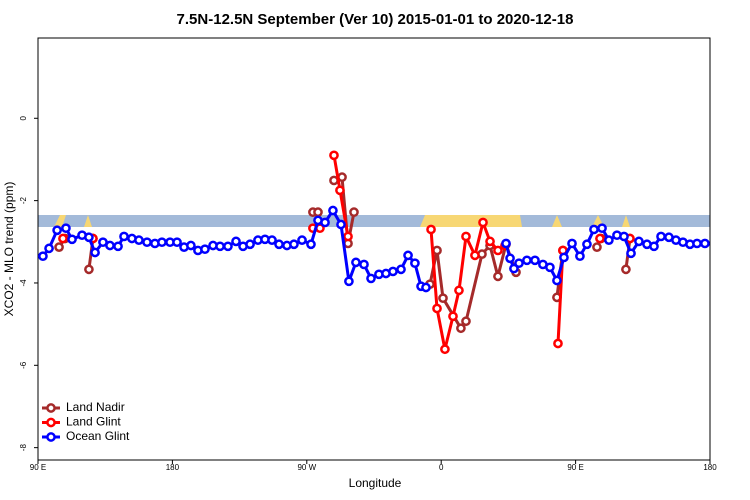 This screenshot has width=750, height=500. I want to click on legend-label: Land Glint, so click(93, 422).